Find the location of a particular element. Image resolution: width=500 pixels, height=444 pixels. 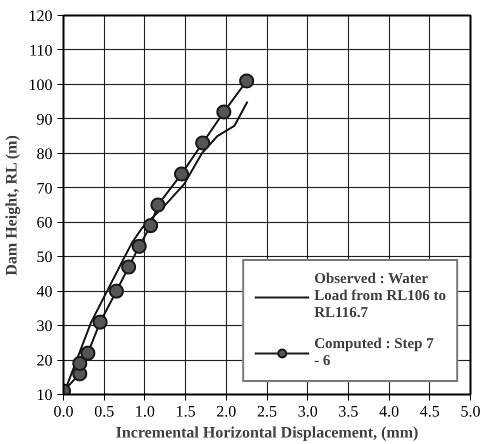

x-tick-label: 0.0 is located at coordinates (64, 412).